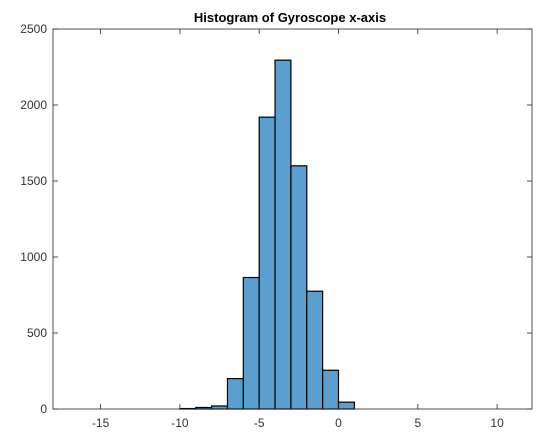  What do you see at coordinates (33, 257) in the screenshot?
I see `y-tick-label: 1000` at bounding box center [33, 257].